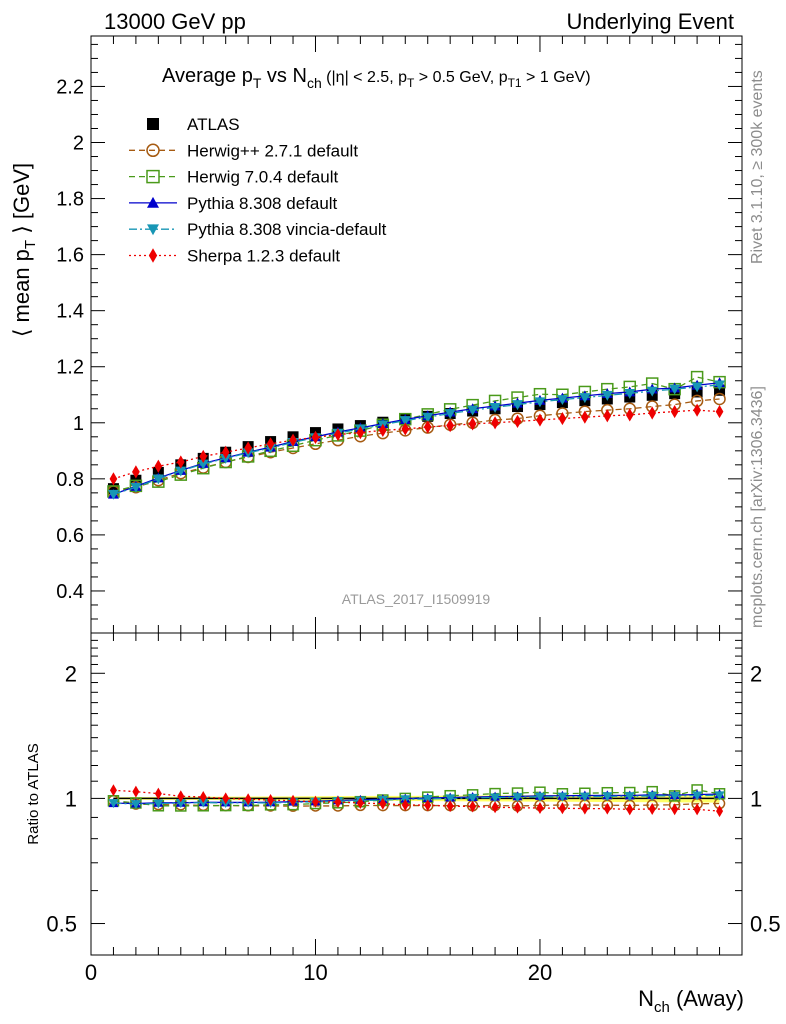 Image resolution: width=786 pixels, height=1024 pixels. What do you see at coordinates (234, 256) in the screenshot?
I see `legend-item: Sherpa 1.2.3 default` at bounding box center [234, 256].